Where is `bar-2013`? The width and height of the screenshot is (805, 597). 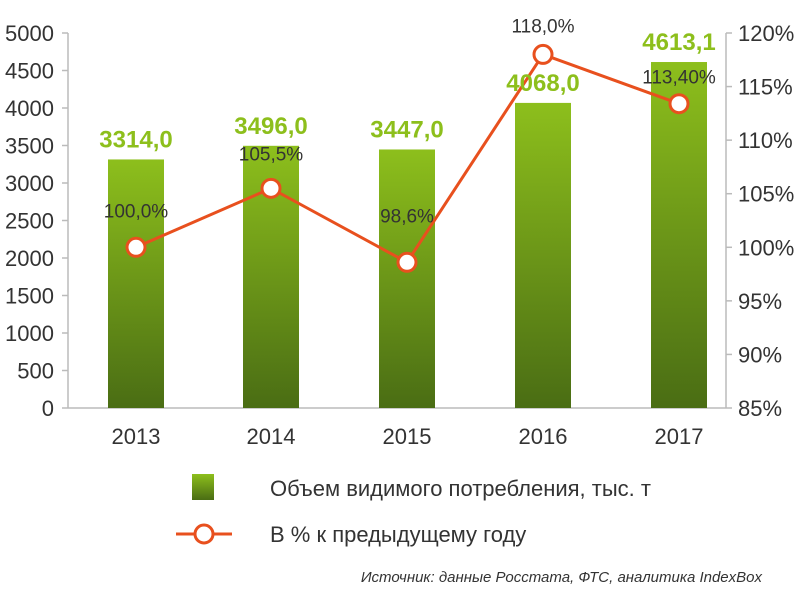
bar-2013 is located at coordinates (136, 283).